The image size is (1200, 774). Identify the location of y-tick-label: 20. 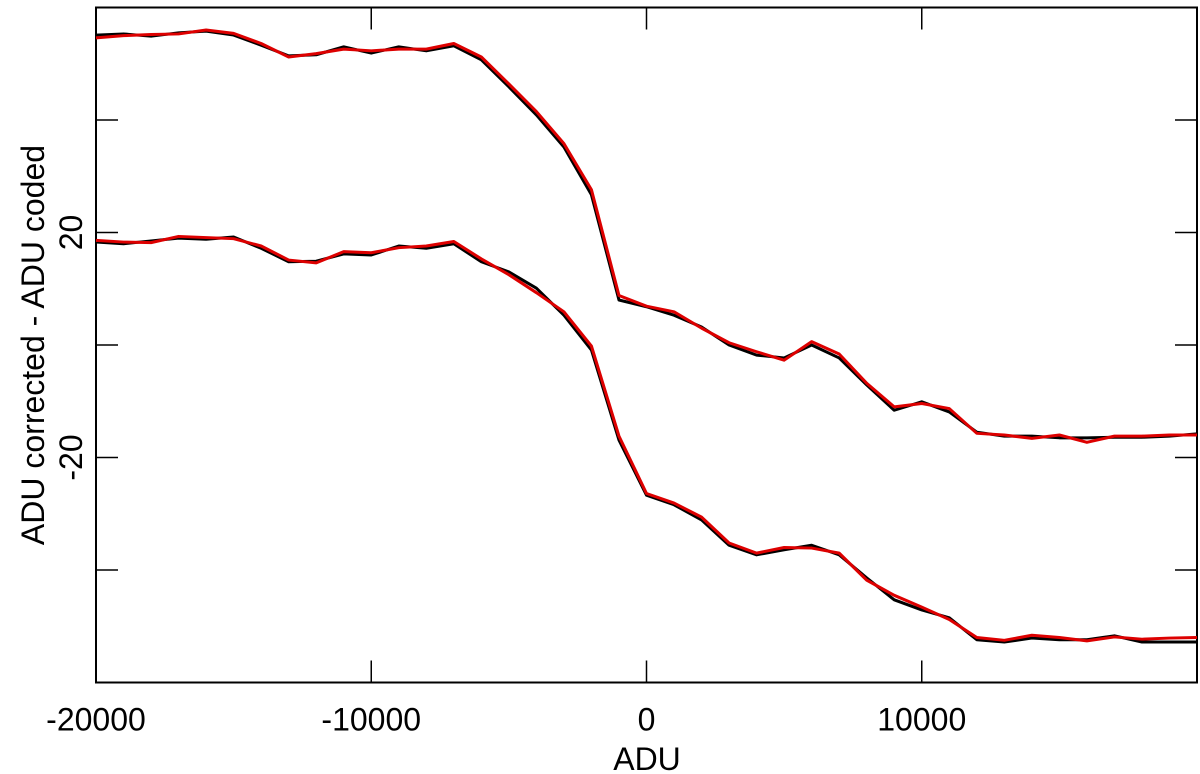
(71, 233).